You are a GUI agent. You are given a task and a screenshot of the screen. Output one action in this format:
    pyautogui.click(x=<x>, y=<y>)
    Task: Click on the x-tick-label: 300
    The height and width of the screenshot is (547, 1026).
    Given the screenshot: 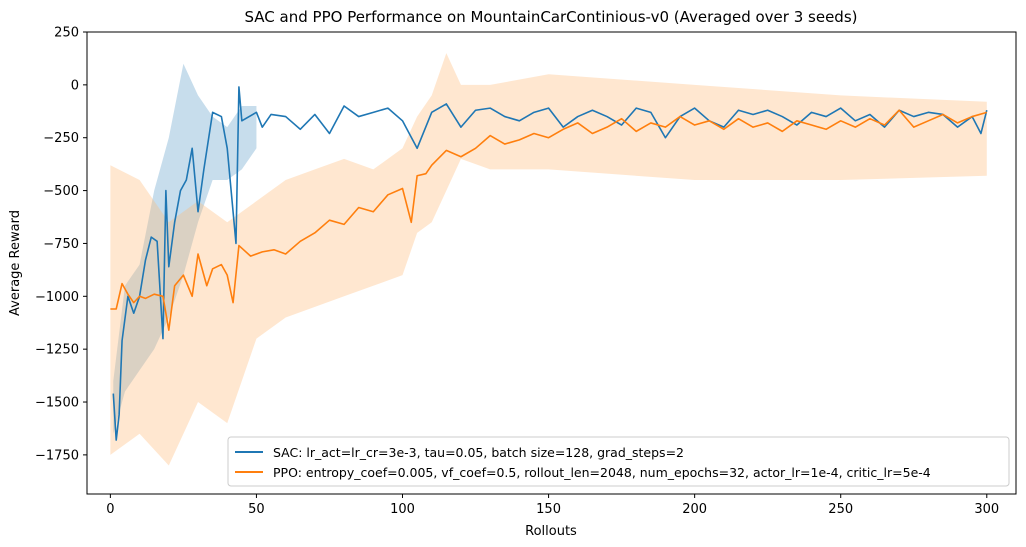 What is the action you would take?
    pyautogui.click(x=986, y=509)
    